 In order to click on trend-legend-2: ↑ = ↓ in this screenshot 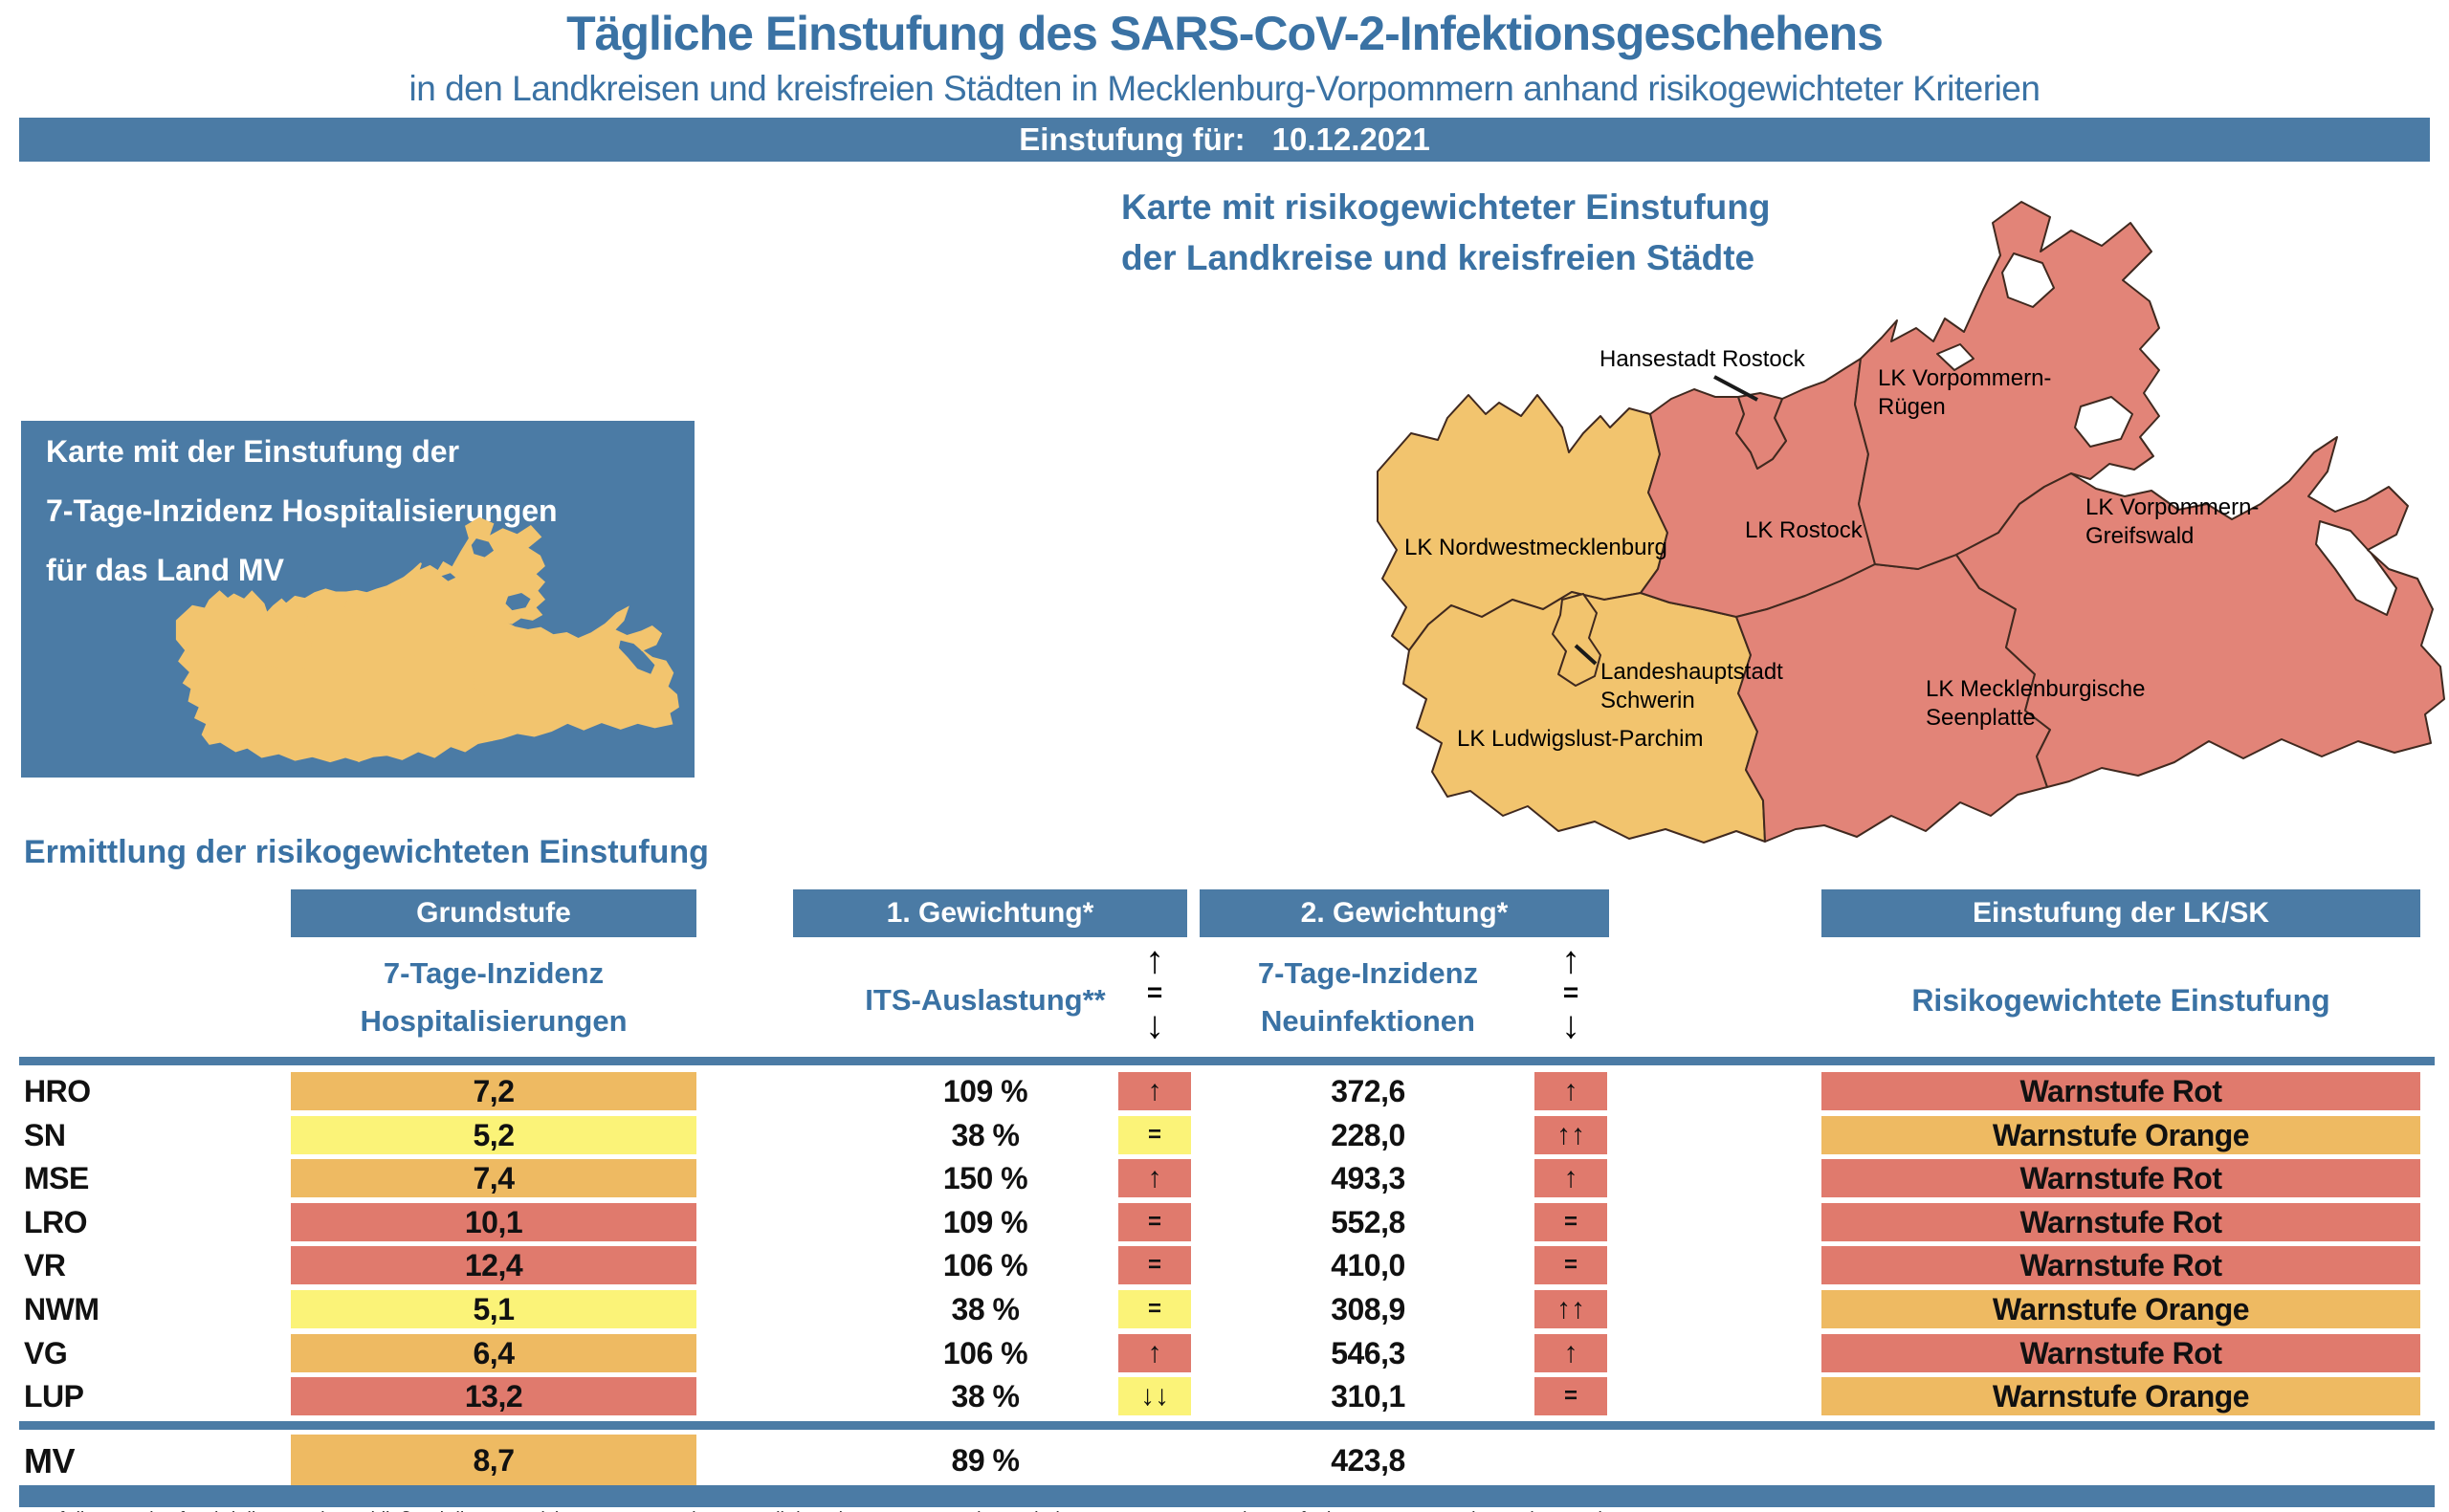, I will do `click(1570, 992)`.